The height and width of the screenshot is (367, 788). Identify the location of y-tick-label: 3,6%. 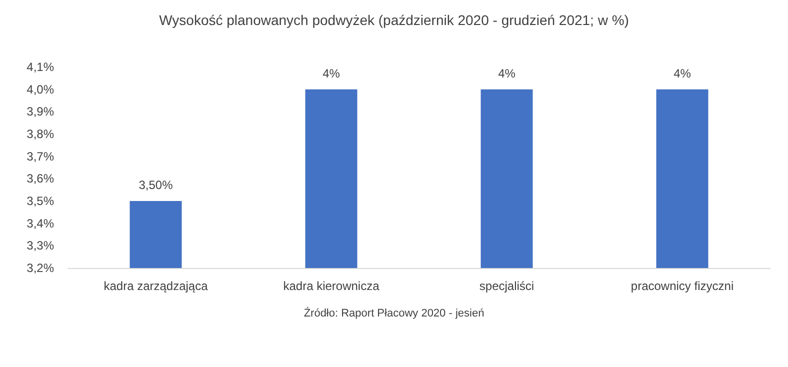
(40, 179).